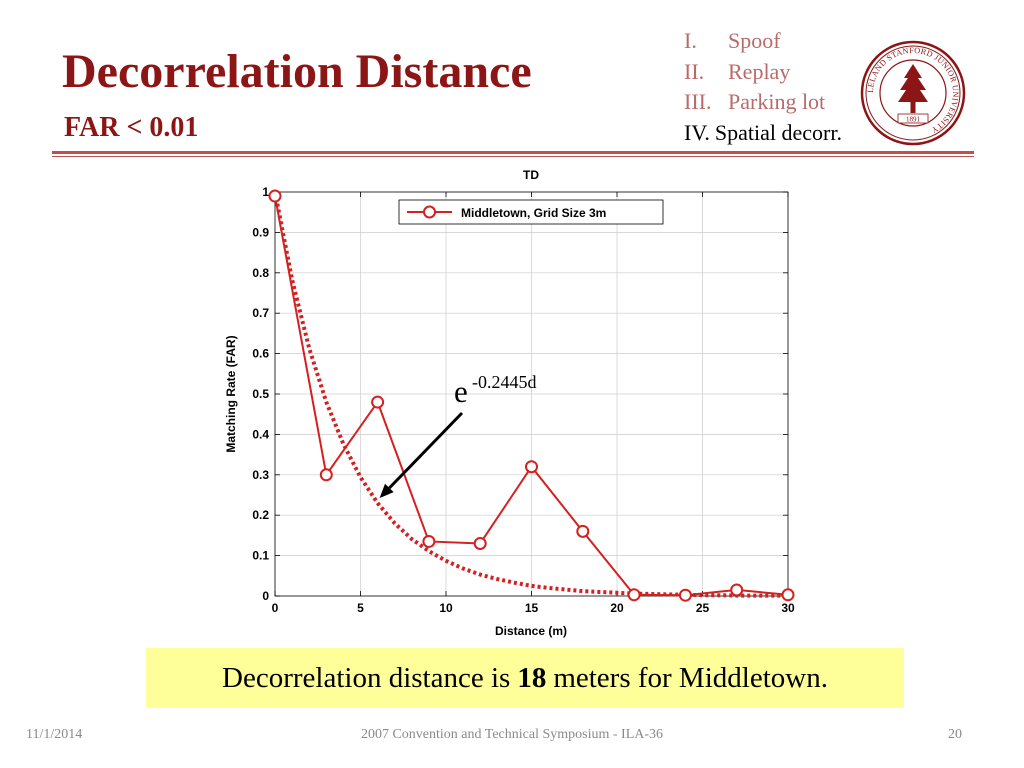 The height and width of the screenshot is (768, 1024). I want to click on y-tick-label: 0.5, so click(260, 394).